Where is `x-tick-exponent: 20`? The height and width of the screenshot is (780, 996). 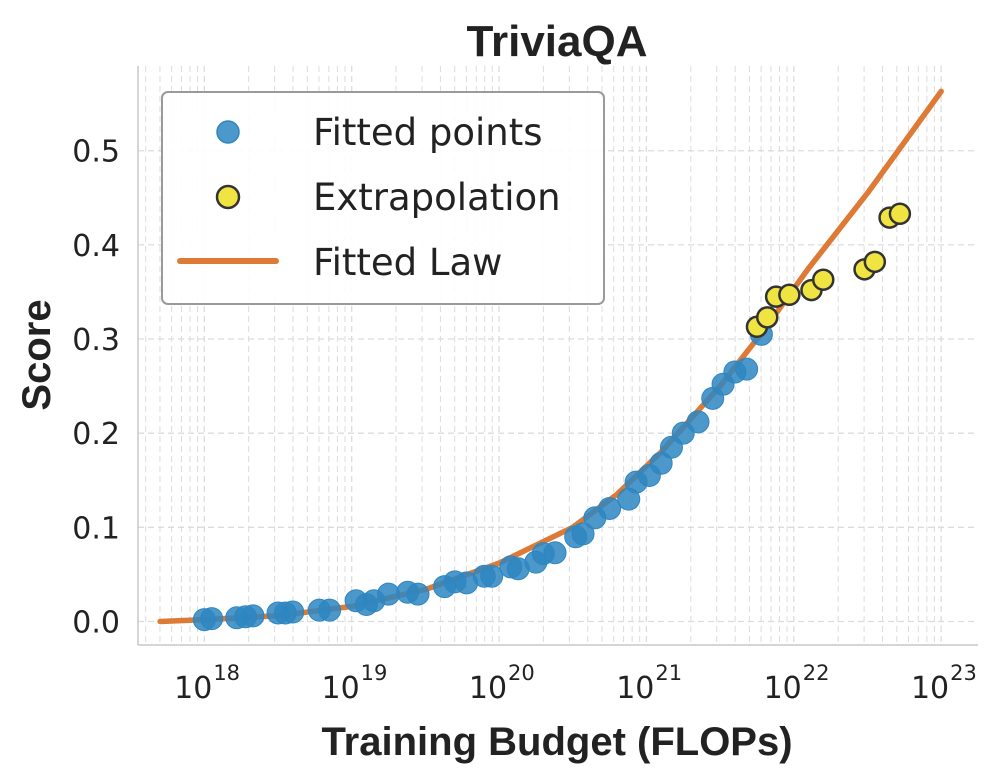 x-tick-exponent: 20 is located at coordinates (521, 673).